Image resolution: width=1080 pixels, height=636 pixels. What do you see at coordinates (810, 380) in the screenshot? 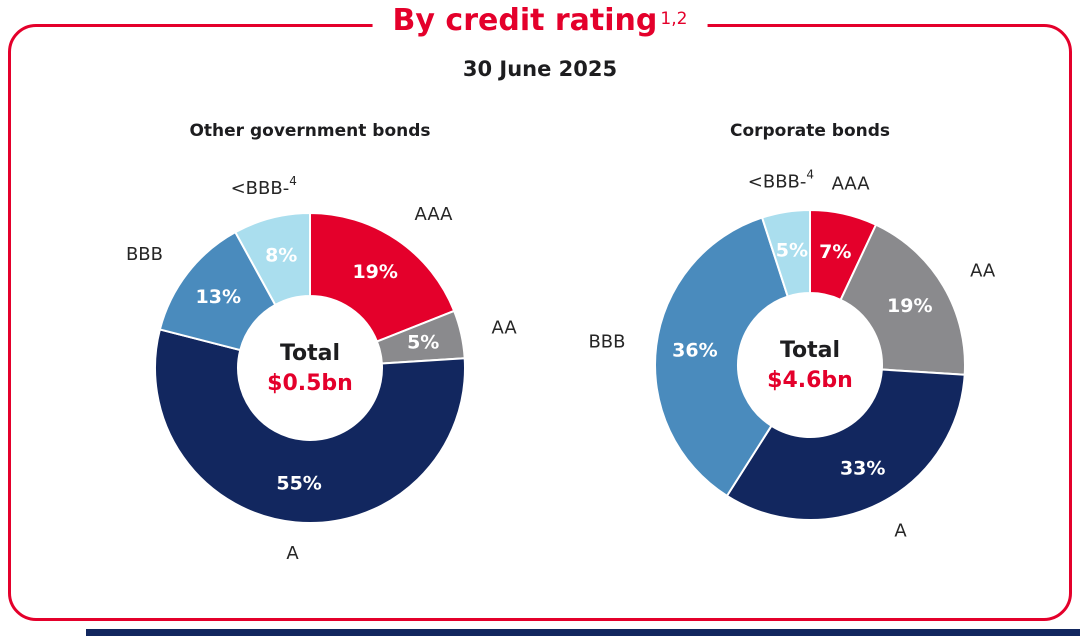
I see `donut-center-value: $4.6bn` at bounding box center [810, 380].